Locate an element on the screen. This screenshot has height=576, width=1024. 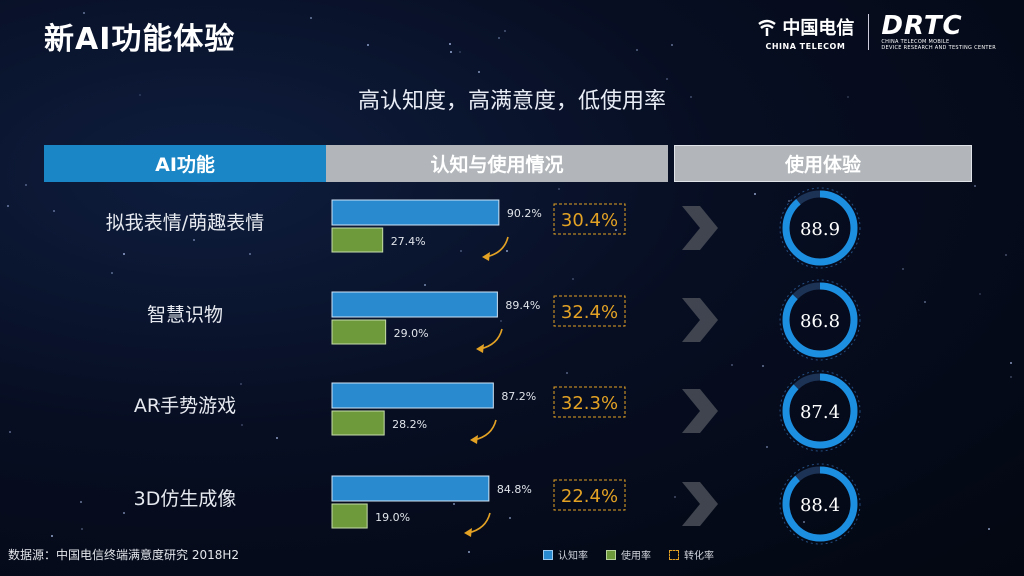
usage-value-label: 19.0% is located at coordinates (392, 517).